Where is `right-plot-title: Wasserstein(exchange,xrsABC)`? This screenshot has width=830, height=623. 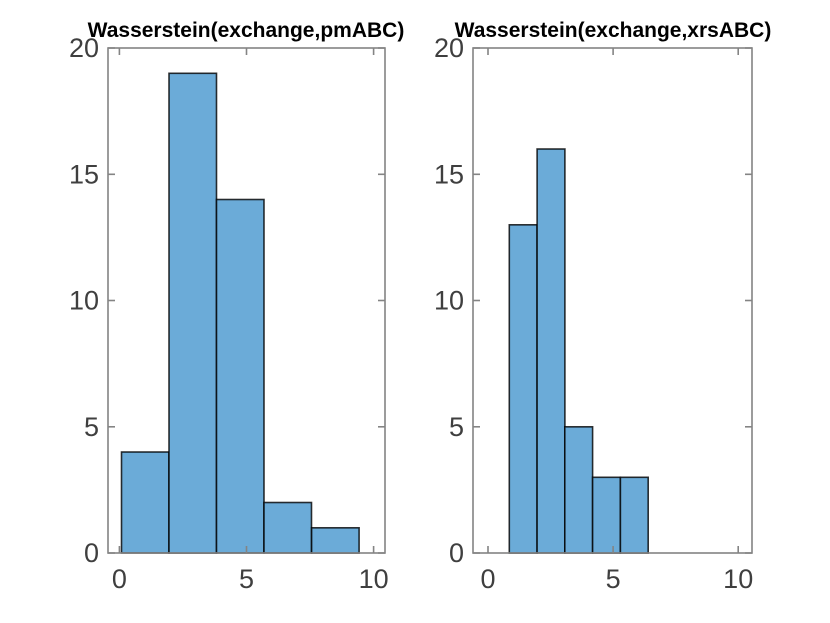
right-plot-title: Wasserstein(exchange,xrsABC) is located at coordinates (613, 30).